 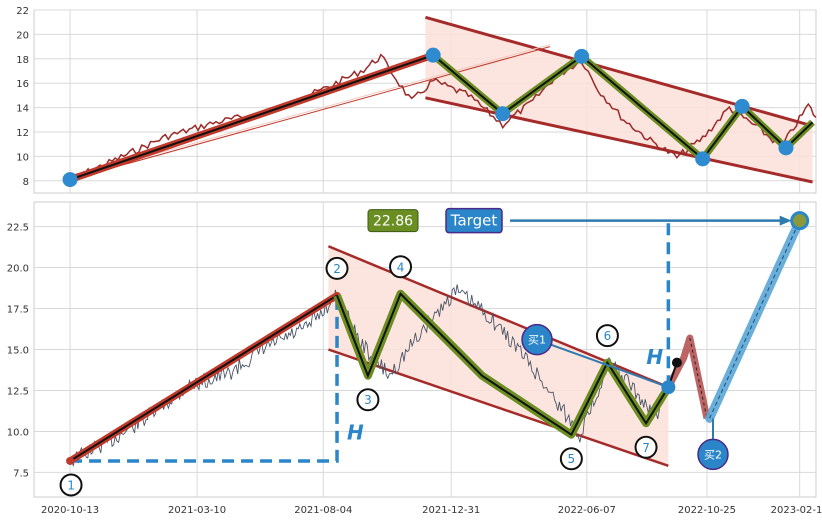 I want to click on pivot-label-text: 4, so click(x=401, y=267).